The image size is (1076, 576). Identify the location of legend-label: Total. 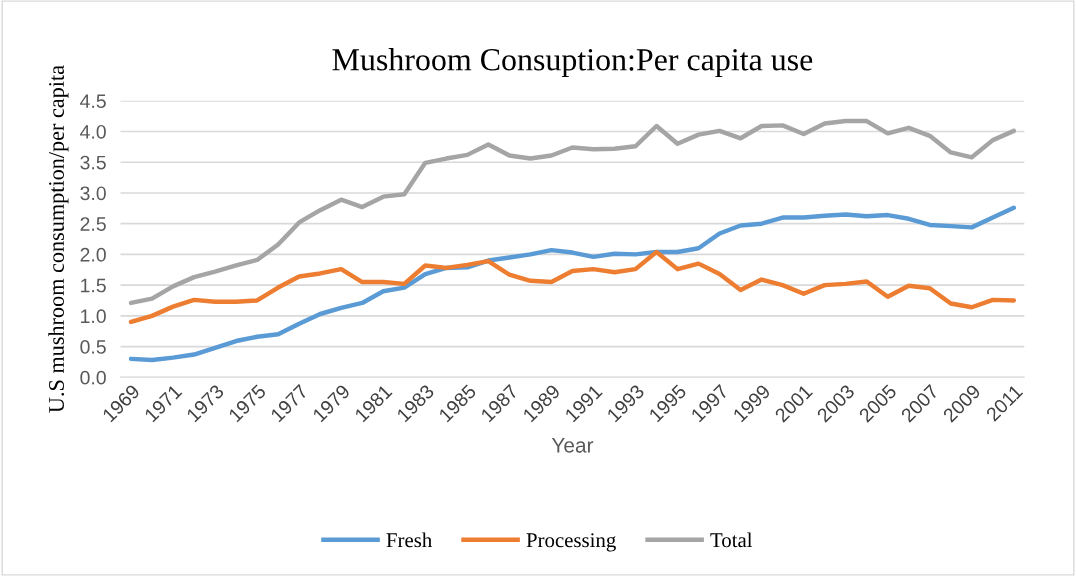
(731, 540).